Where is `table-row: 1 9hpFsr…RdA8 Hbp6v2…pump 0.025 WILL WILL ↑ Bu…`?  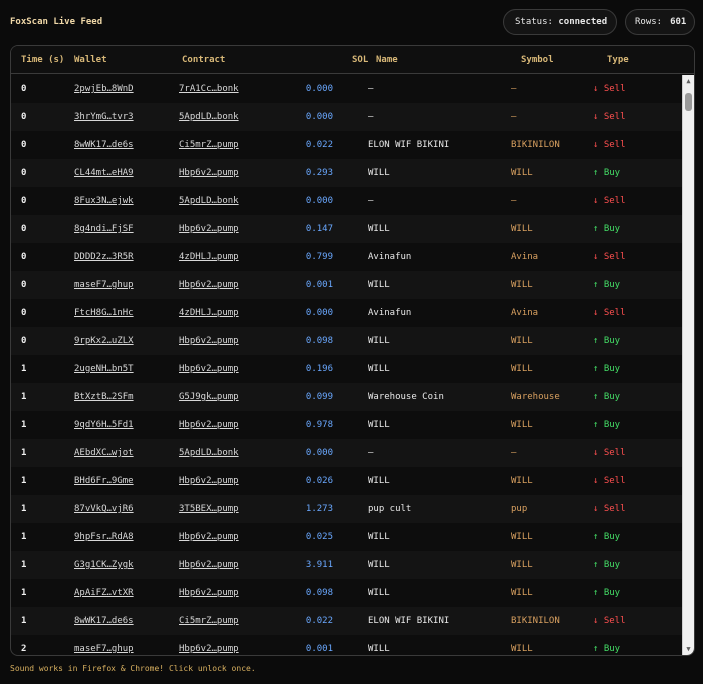 table-row: 1 9hpFsr…RdA8 Hbp6v2…pump 0.025 WILL WILL ↑ Bu… is located at coordinates (346, 537).